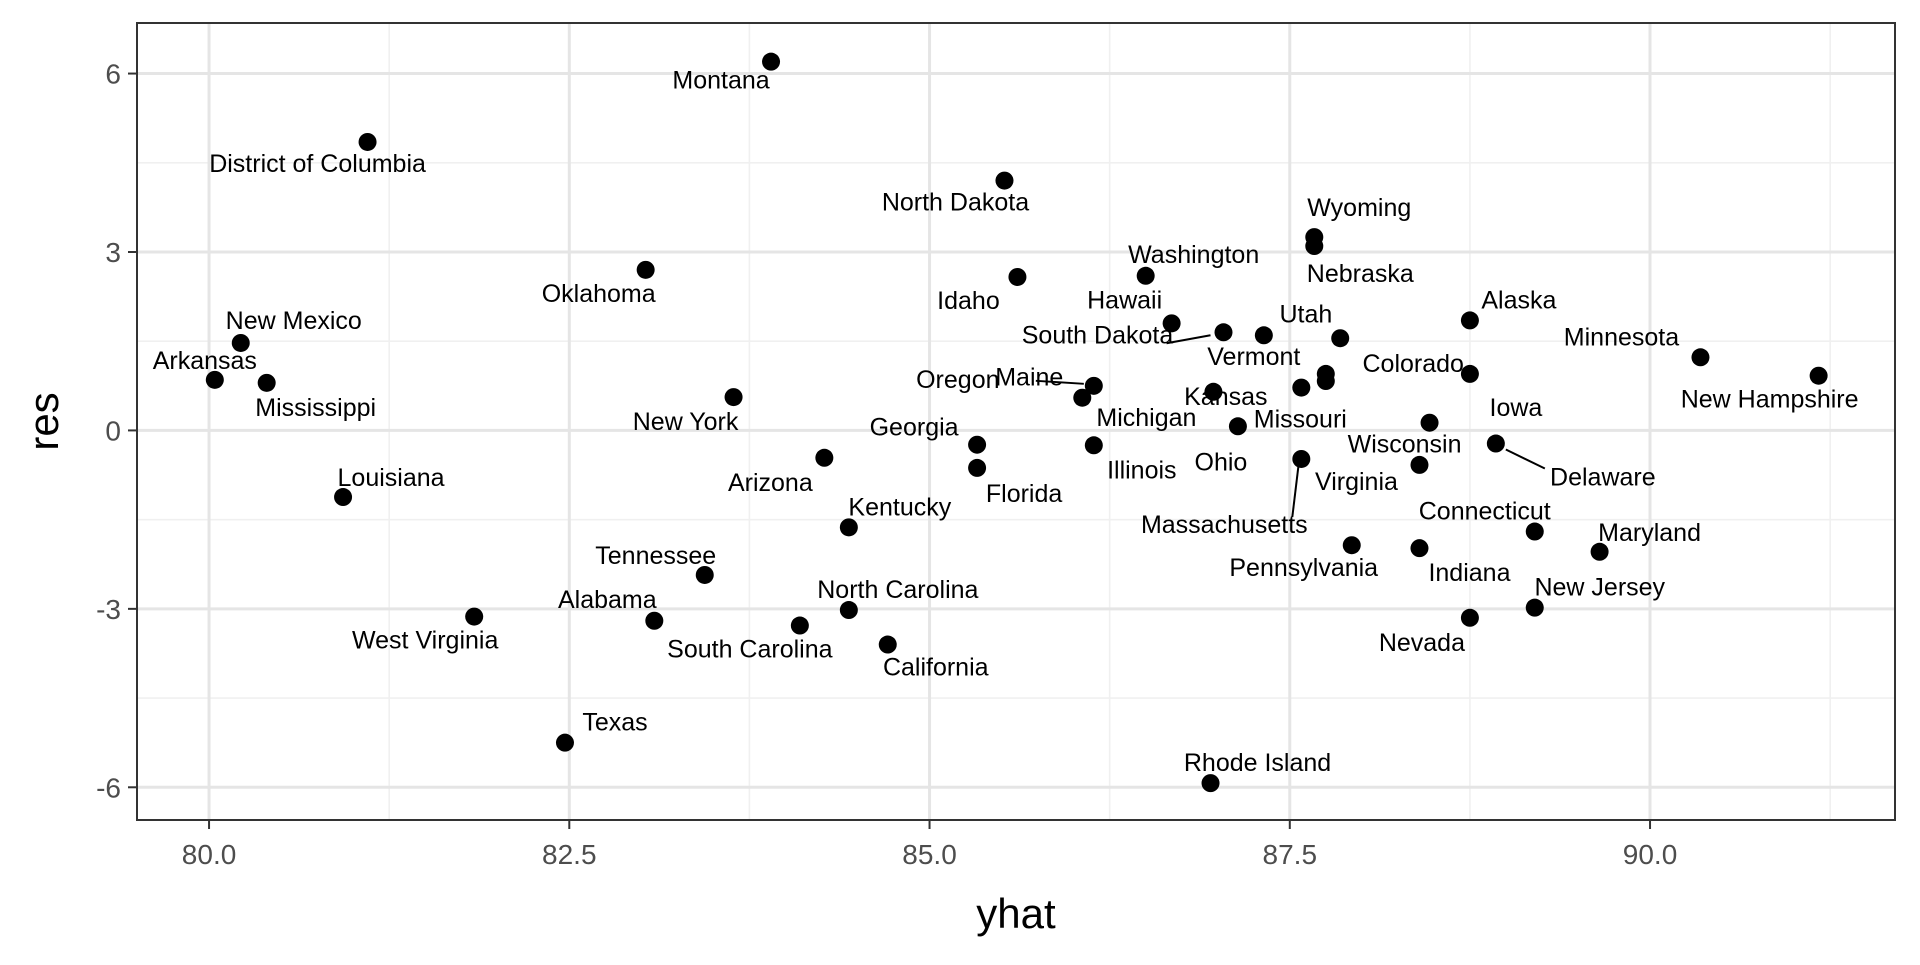 The height and width of the screenshot is (965, 1920). Describe the element at coordinates (1082, 397) in the screenshot. I see `point-maine` at that location.